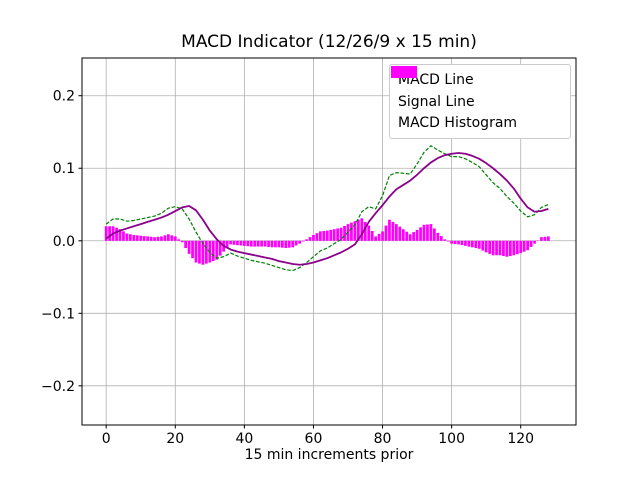  I want to click on svg-text: −0.2, so click(58, 387).